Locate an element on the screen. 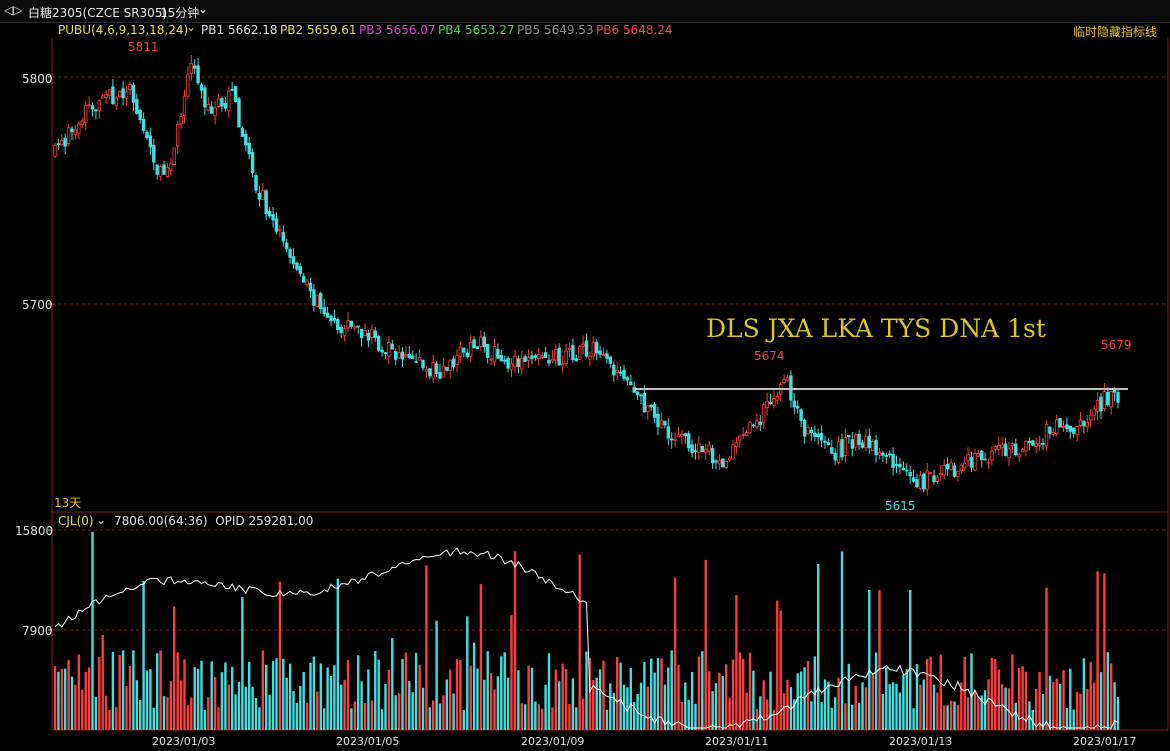 This screenshot has height=751, width=1170. arrow-toggle-icon: ◁▷ is located at coordinates (13, 10).